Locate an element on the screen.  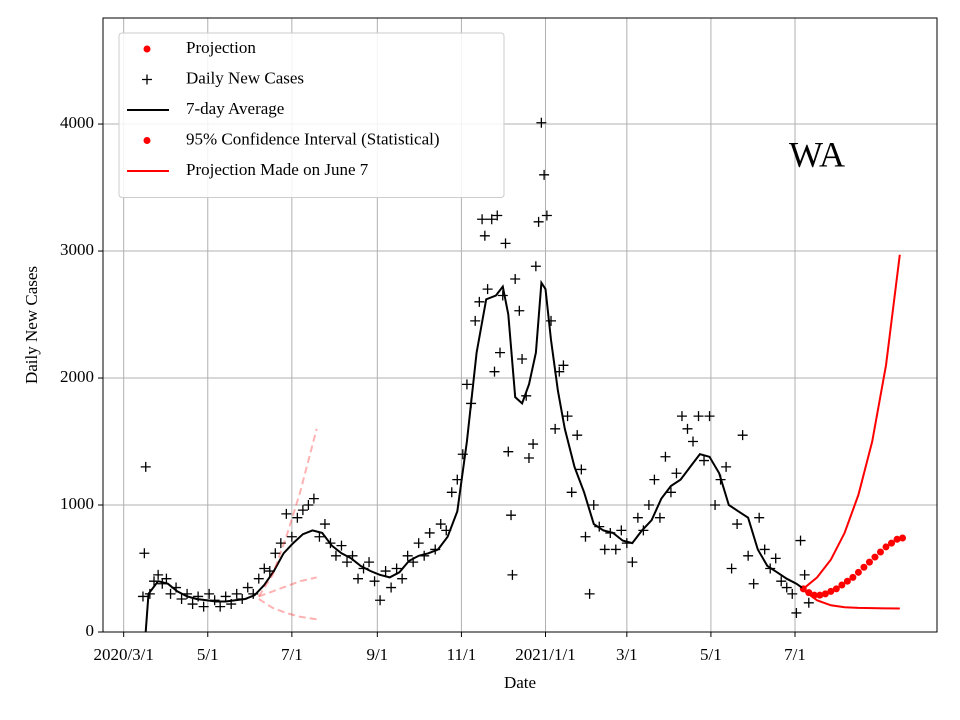
lower-line is located at coordinates (287, 609).